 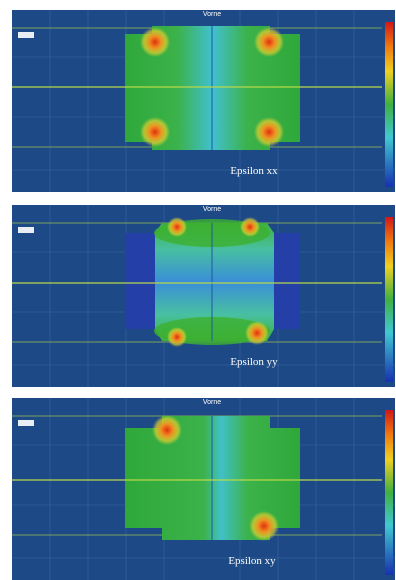 What do you see at coordinates (254, 362) in the screenshot?
I see `panel-label: Epsilon yy` at bounding box center [254, 362].